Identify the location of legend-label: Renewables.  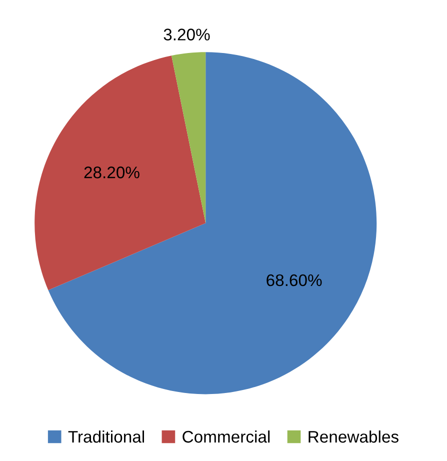
(353, 436).